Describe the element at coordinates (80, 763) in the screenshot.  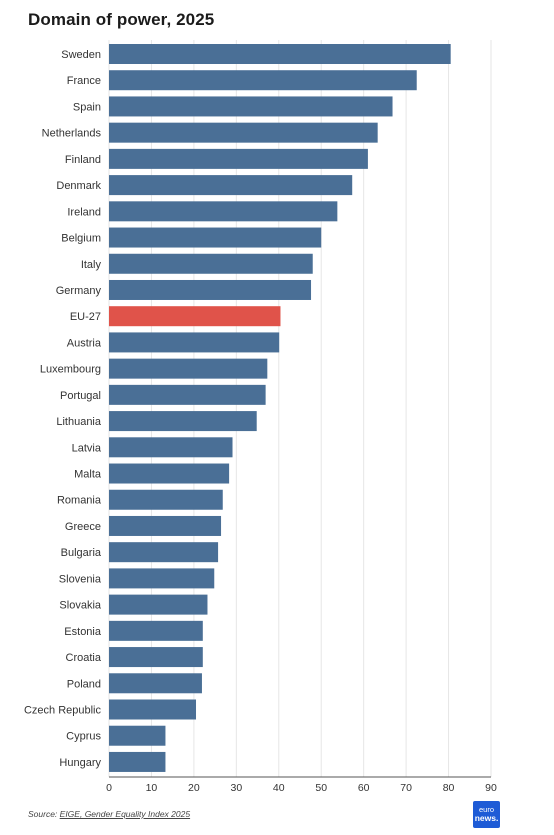
I see `category-label: Hungary` at that location.